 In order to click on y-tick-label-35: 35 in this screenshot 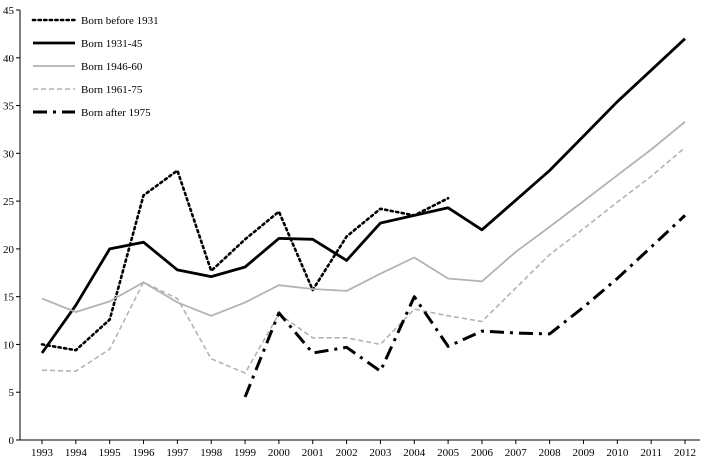, I will do `click(9, 107)`.